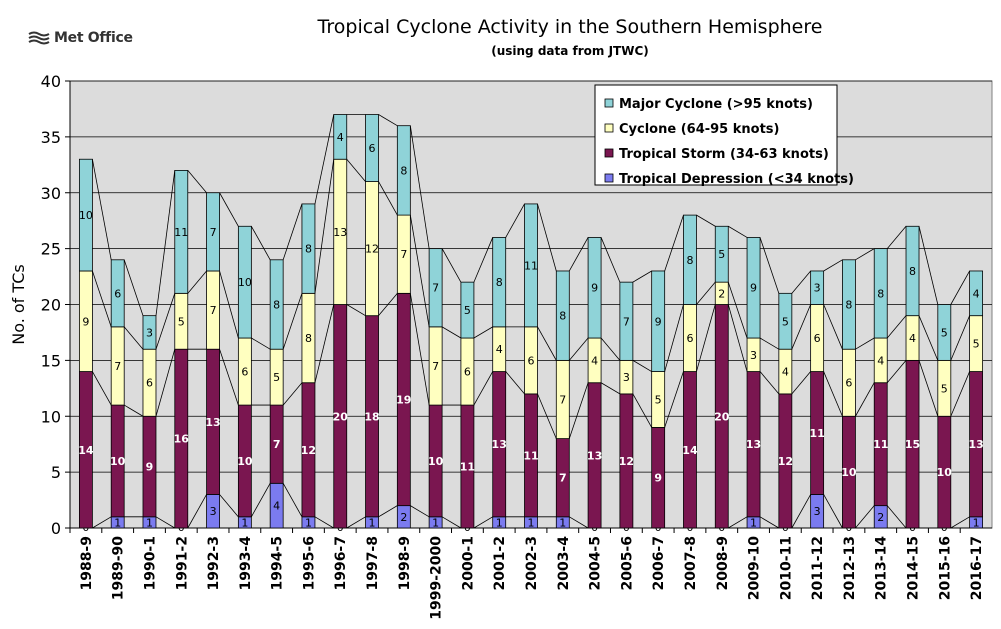  What do you see at coordinates (51, 193) in the screenshot?
I see `y-tick-label: 30` at bounding box center [51, 193].